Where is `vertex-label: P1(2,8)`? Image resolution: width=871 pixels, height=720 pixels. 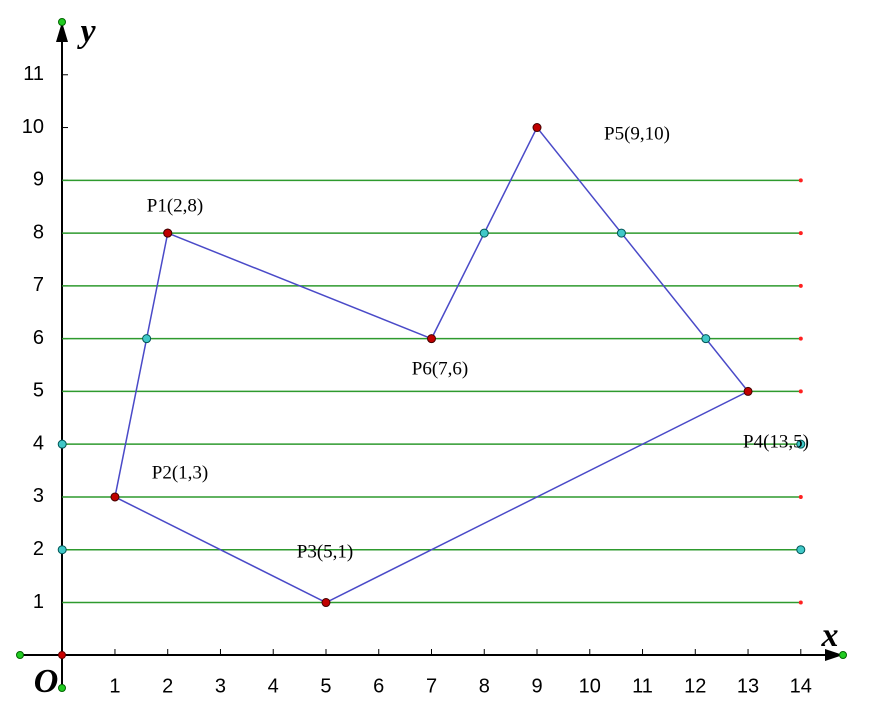 vertex-label: P1(2,8) is located at coordinates (175, 205).